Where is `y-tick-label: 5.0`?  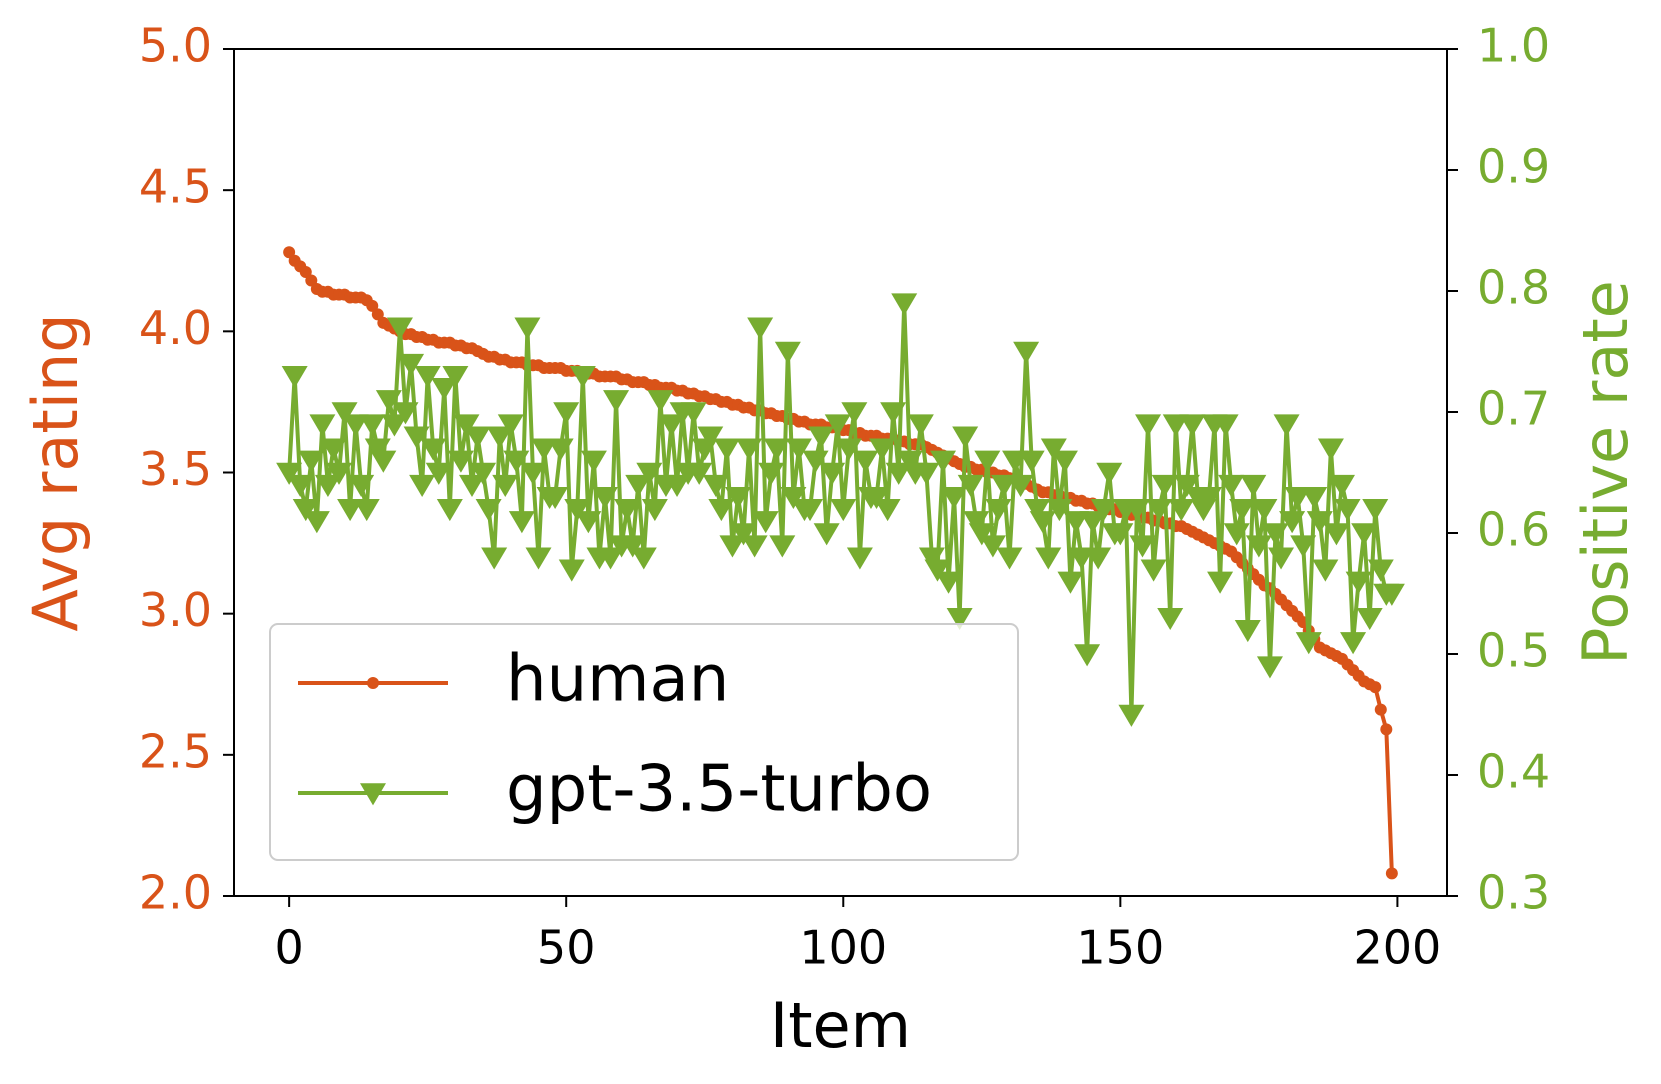 y-tick-label: 5.0 is located at coordinates (175, 46).